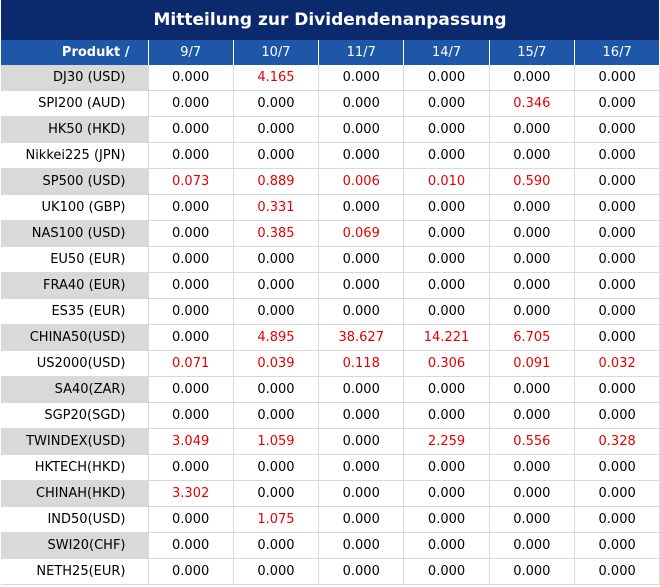 Image resolution: width=660 pixels, height=587 pixels. Describe the element at coordinates (75, 103) in the screenshot. I see `product-cell: SPI200 (AUD)` at that location.